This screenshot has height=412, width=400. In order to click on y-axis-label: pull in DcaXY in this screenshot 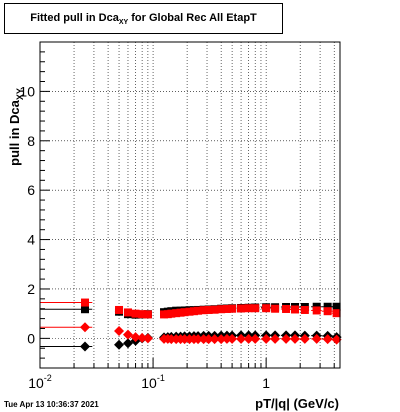, I will do `click(16, 127)`.